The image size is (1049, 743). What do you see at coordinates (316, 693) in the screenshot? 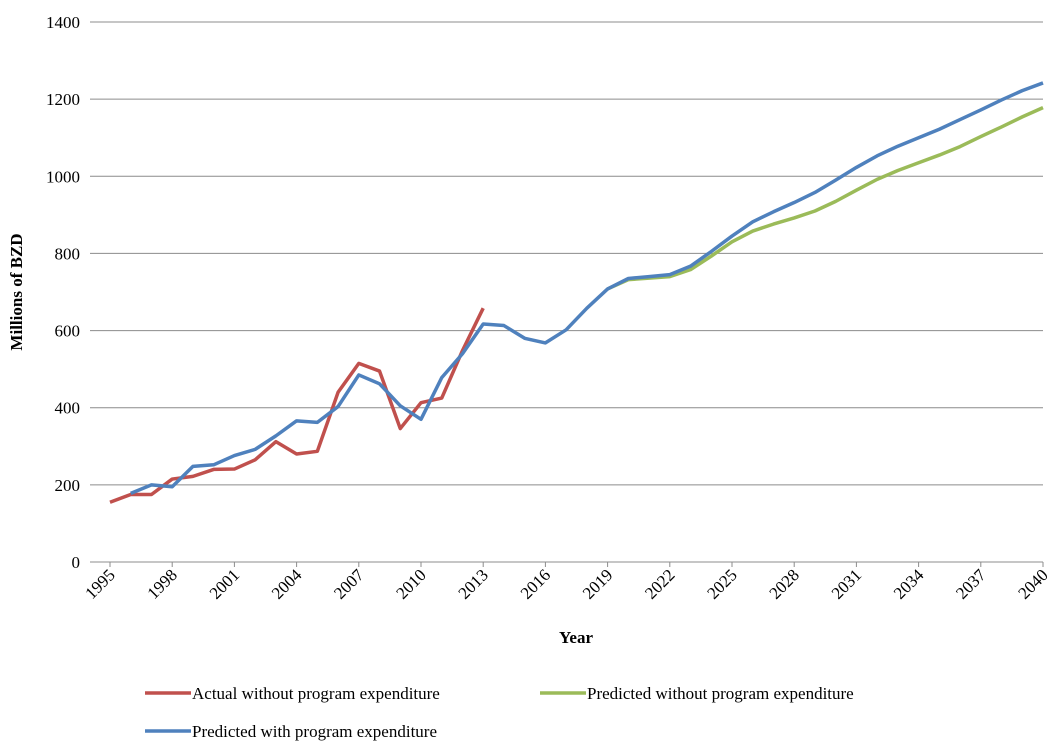
I see `legend-label: Actual without program expenditure` at bounding box center [316, 693].